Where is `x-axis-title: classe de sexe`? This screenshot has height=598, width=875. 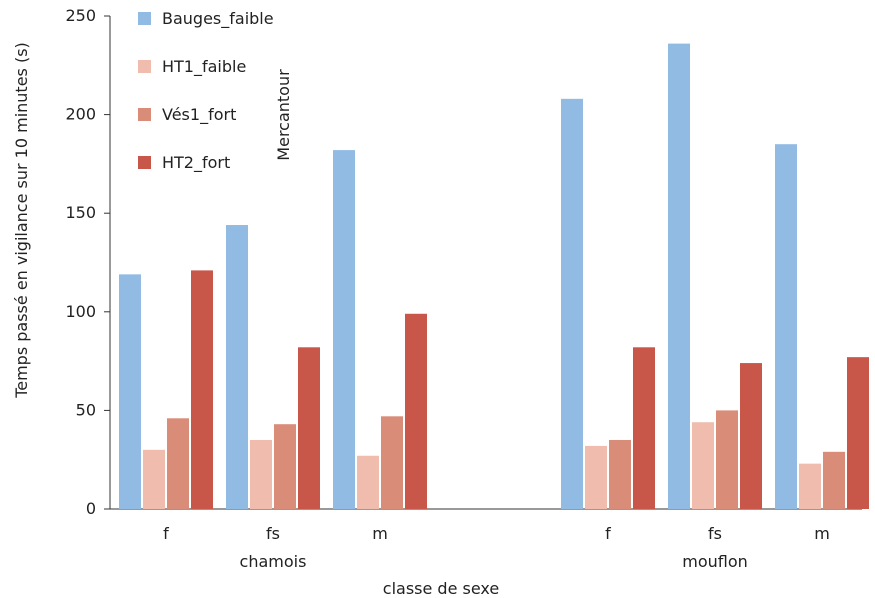 x-axis-title: classe de sexe is located at coordinates (441, 588).